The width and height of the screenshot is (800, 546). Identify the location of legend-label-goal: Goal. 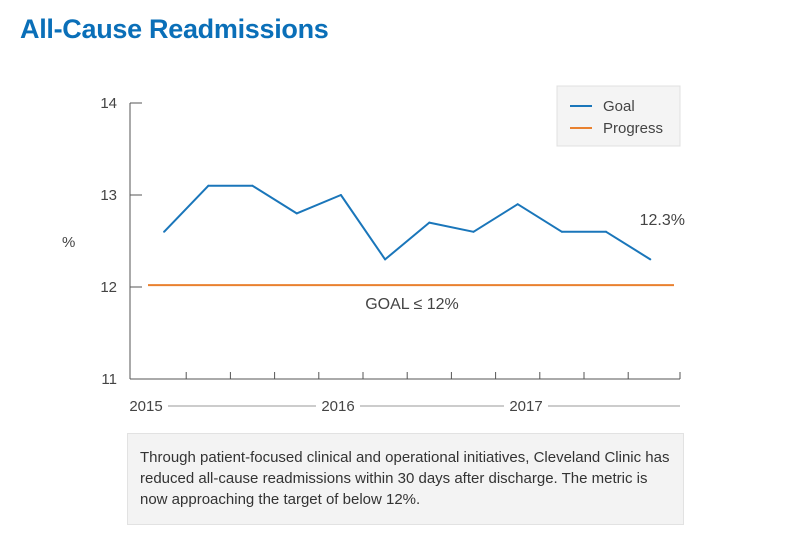
(619, 106).